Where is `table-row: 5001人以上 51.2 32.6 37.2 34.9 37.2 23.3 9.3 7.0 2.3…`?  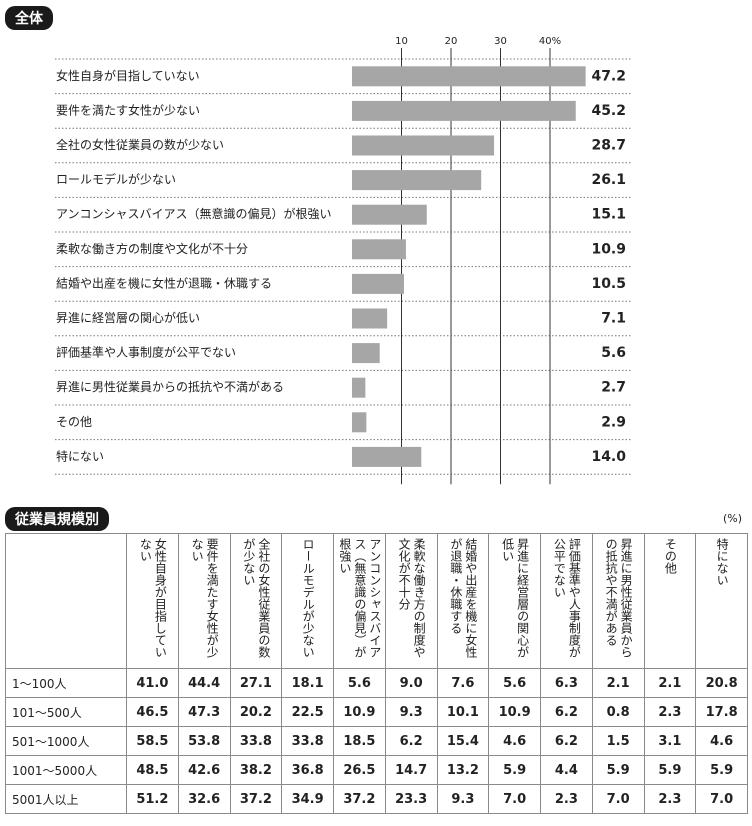 table-row: 5001人以上 51.2 32.6 37.2 34.9 37.2 23.3 9.3 7.0 2.3… is located at coordinates (376, 799).